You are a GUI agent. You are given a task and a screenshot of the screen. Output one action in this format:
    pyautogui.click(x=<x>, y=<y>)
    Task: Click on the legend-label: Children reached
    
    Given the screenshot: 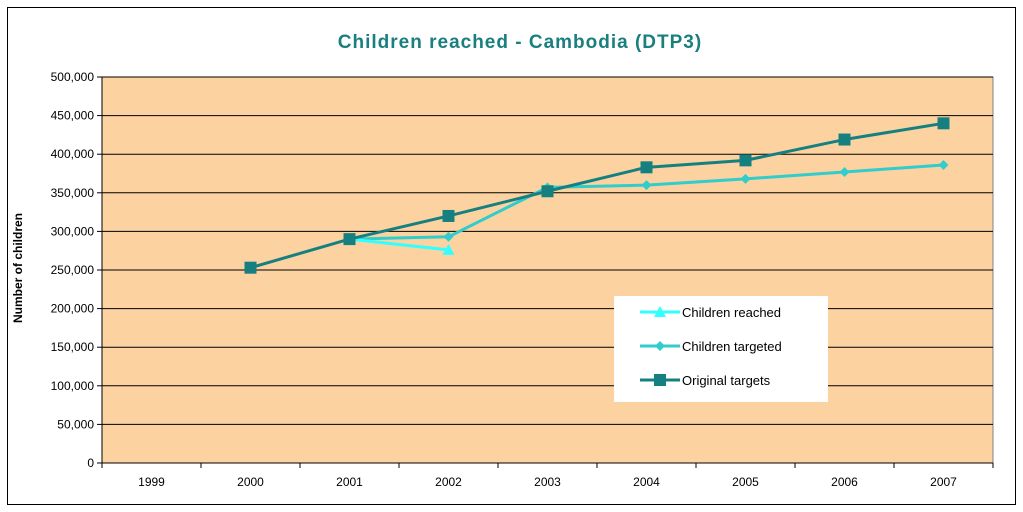 What is the action you would take?
    pyautogui.click(x=731, y=312)
    